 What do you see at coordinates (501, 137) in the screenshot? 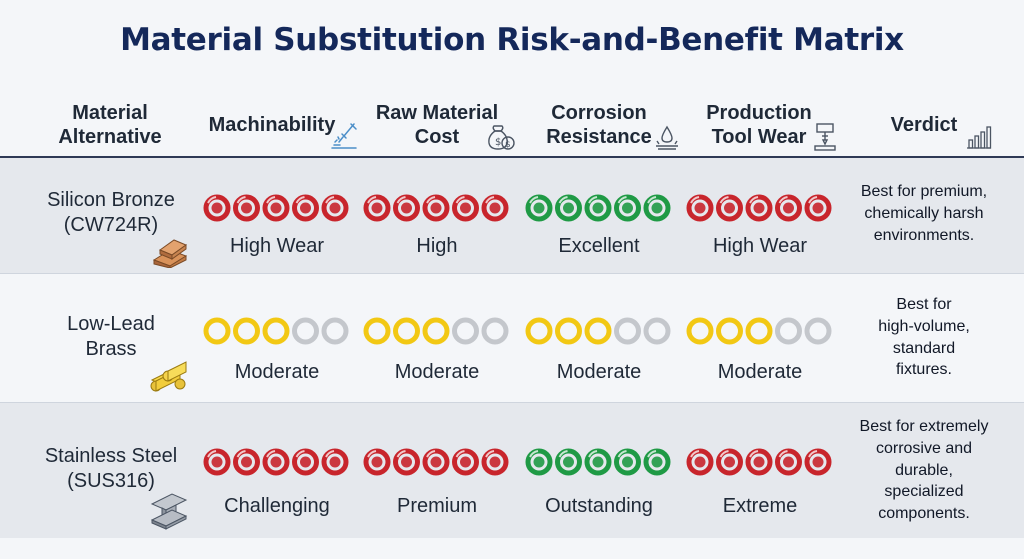
I see `money-bag-icon: $ $` at bounding box center [501, 137].